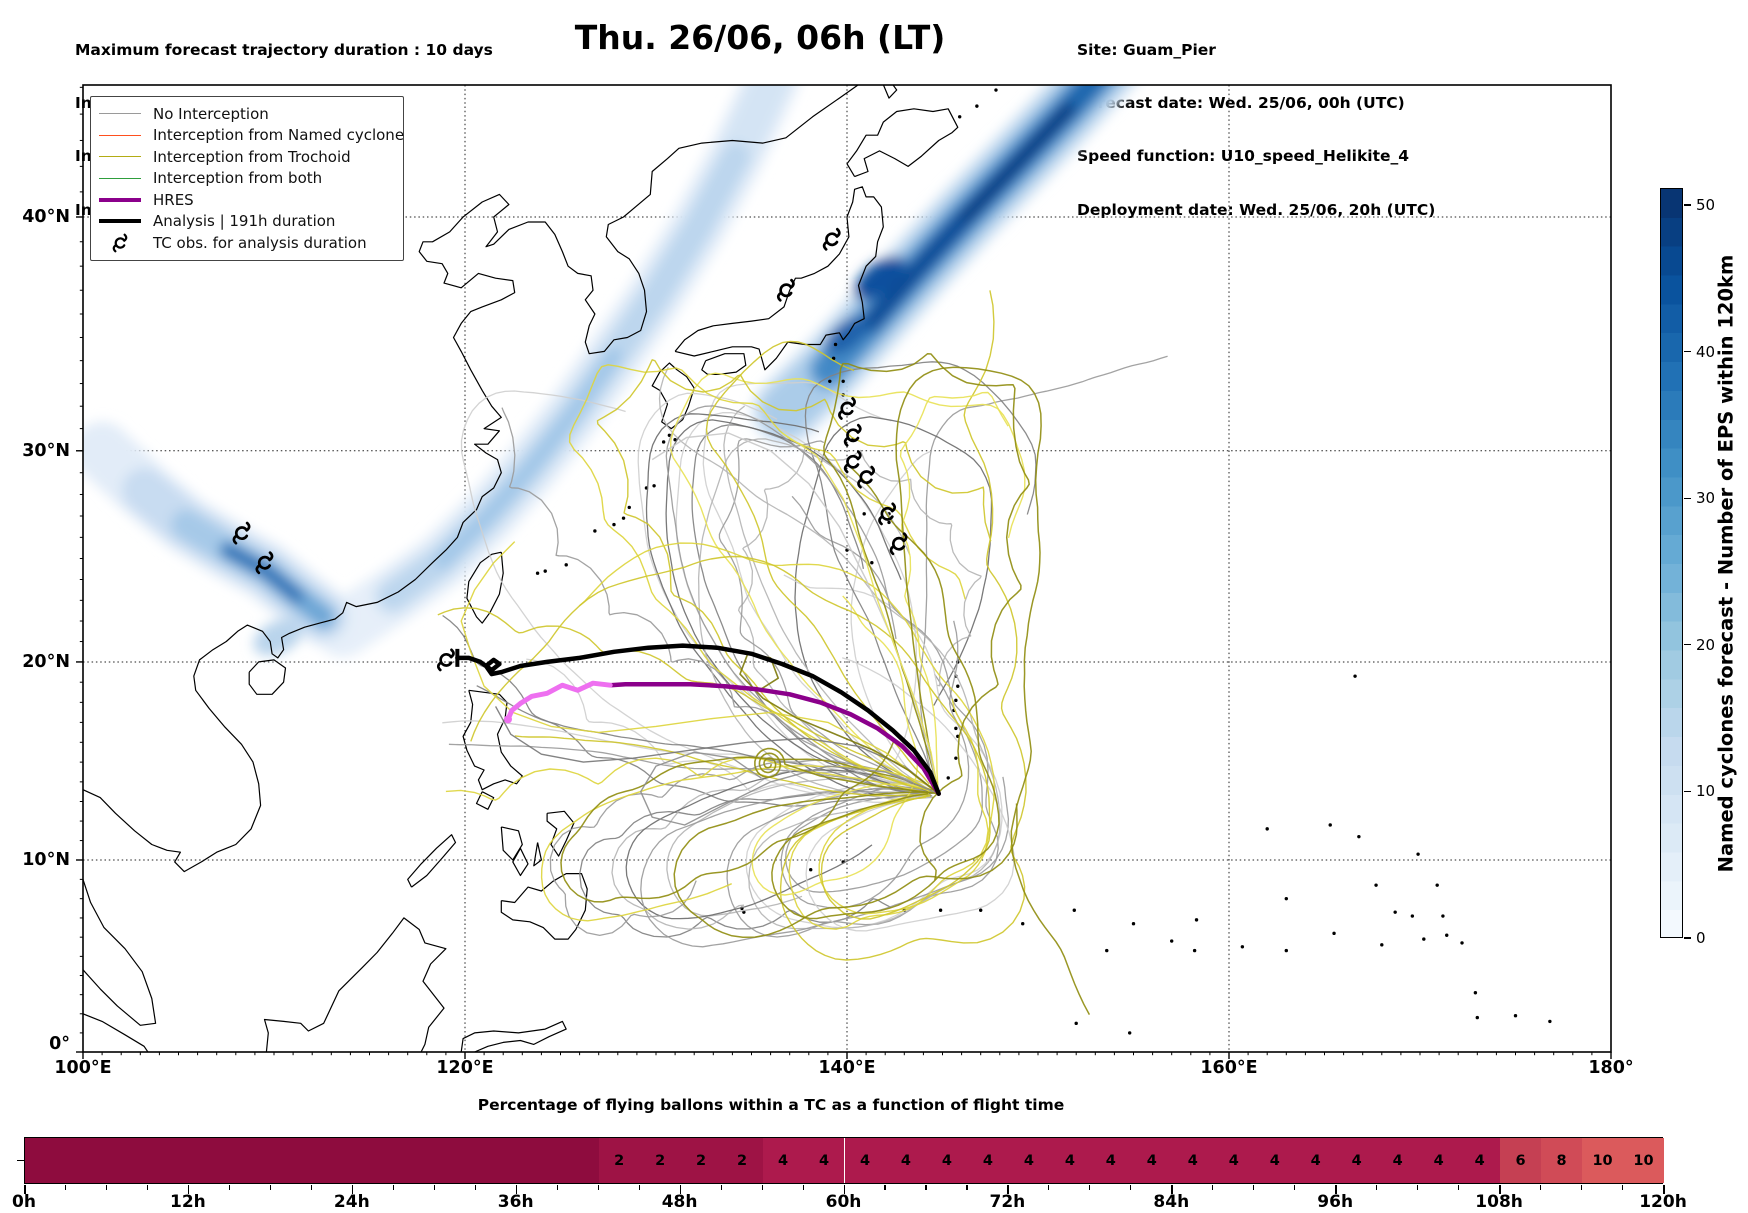 The height and width of the screenshot is (1213, 1748). I want to click on colorbar-tick-label: 0, so click(1701, 938).